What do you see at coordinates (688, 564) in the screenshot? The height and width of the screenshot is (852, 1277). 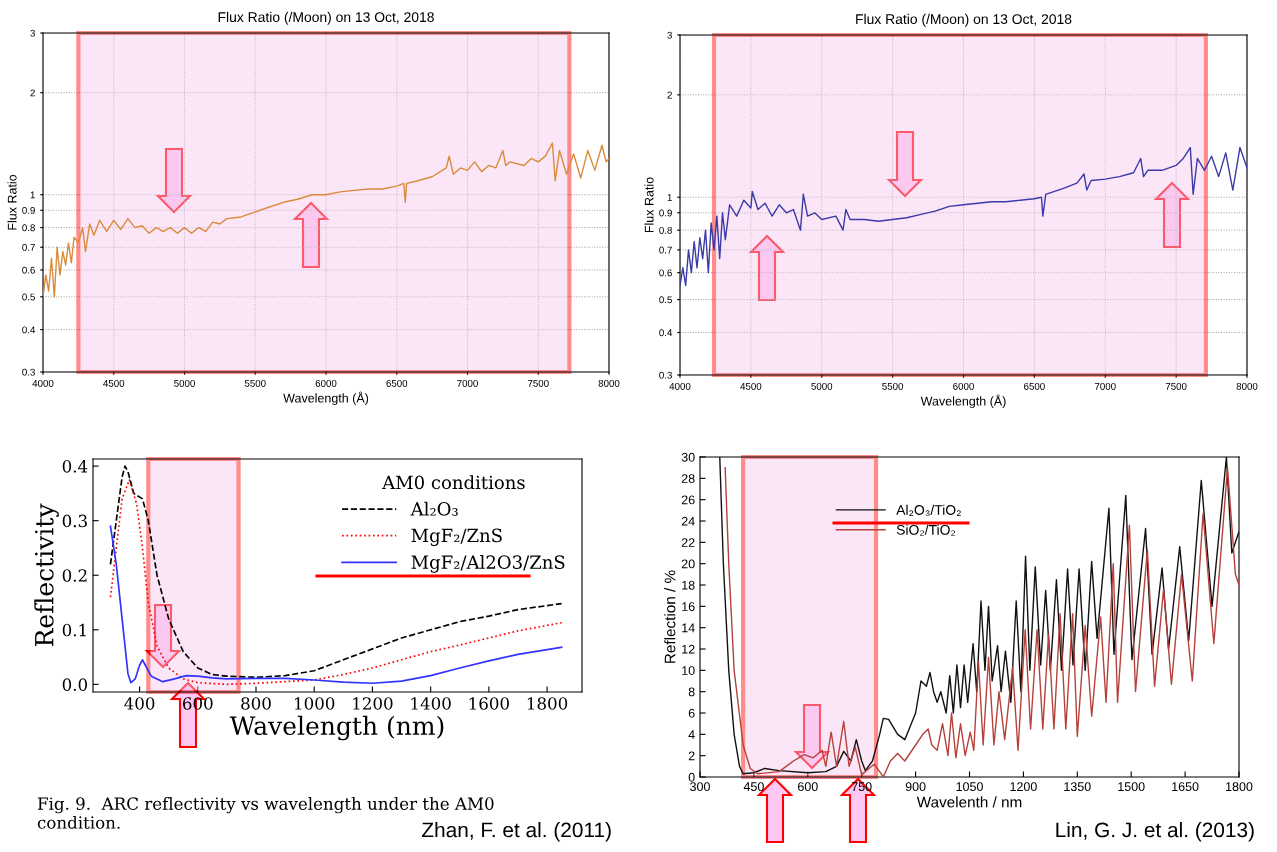 I see `y-tick-label: 20` at bounding box center [688, 564].